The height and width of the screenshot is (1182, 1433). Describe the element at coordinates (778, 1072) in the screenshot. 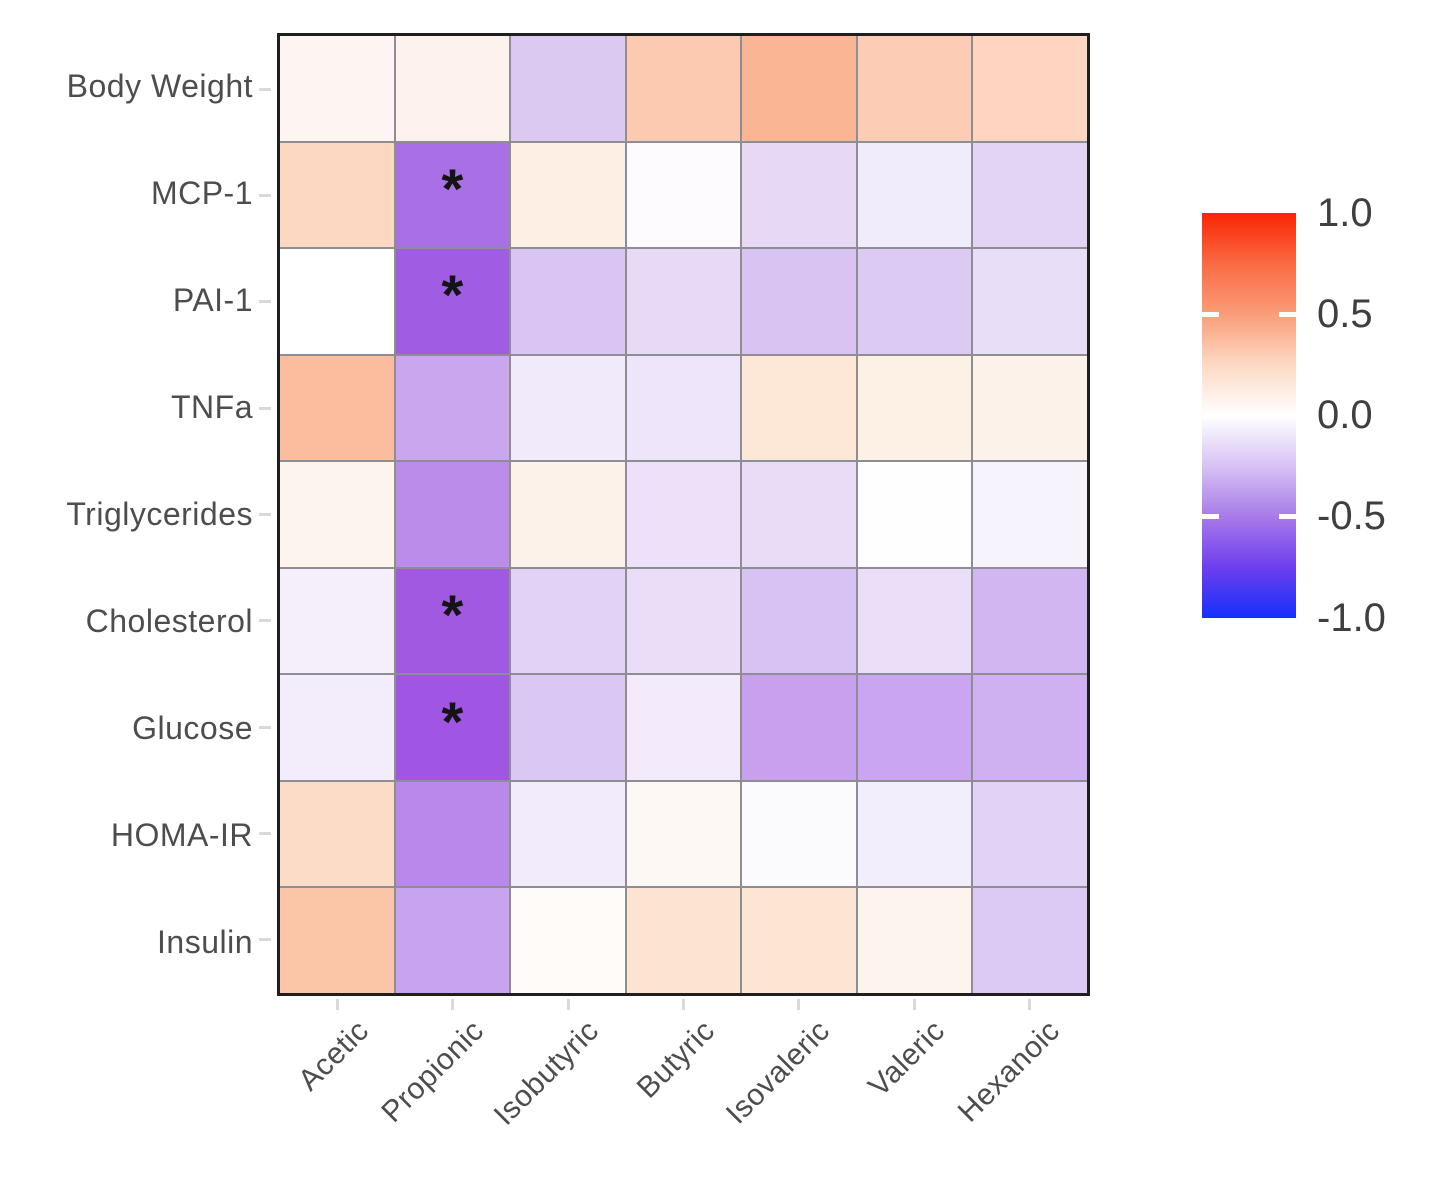

I see `x-axis-label: Isovaleric` at that location.